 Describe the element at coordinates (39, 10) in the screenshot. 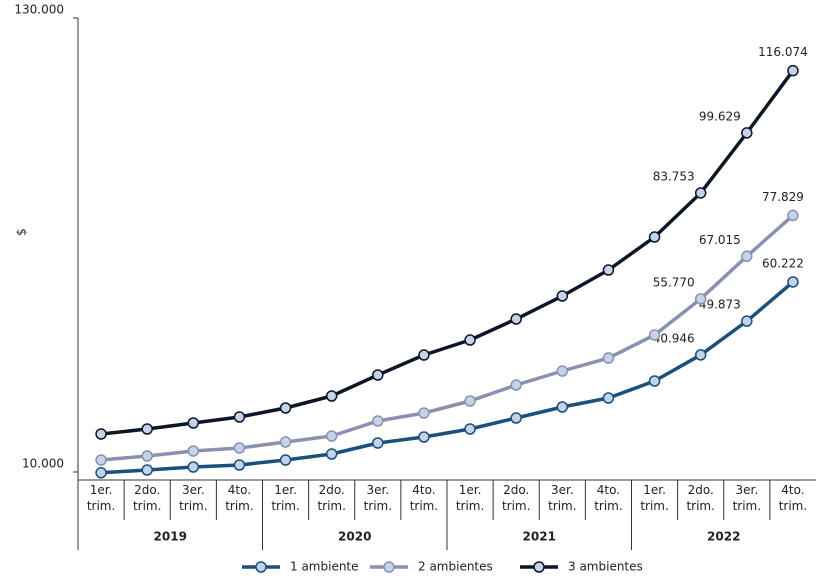

I see `y-tick-label: 130.000` at that location.